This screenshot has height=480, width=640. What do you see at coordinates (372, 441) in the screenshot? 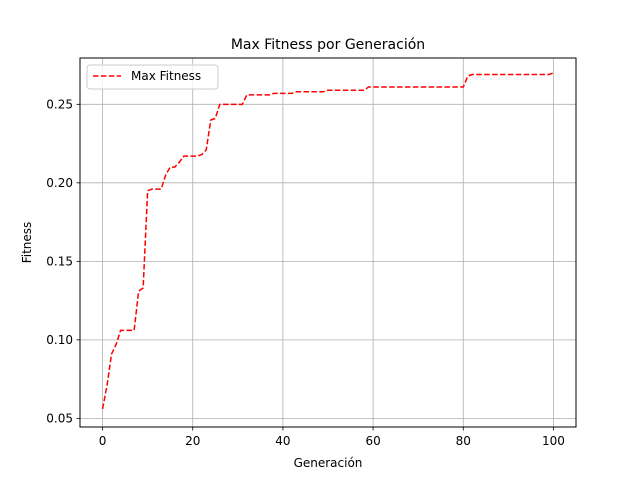
I see `x-tick-label: 60` at bounding box center [372, 441].